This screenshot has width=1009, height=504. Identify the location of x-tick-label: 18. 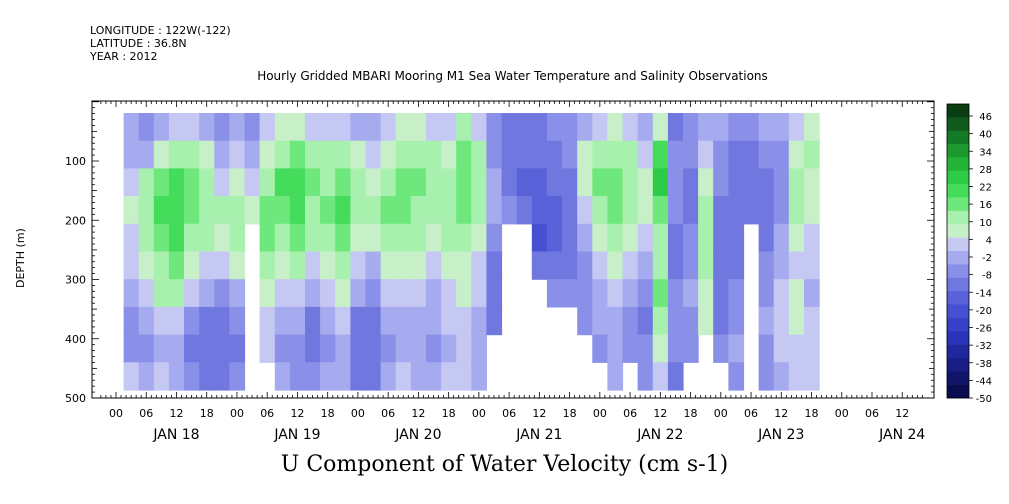
(570, 413).